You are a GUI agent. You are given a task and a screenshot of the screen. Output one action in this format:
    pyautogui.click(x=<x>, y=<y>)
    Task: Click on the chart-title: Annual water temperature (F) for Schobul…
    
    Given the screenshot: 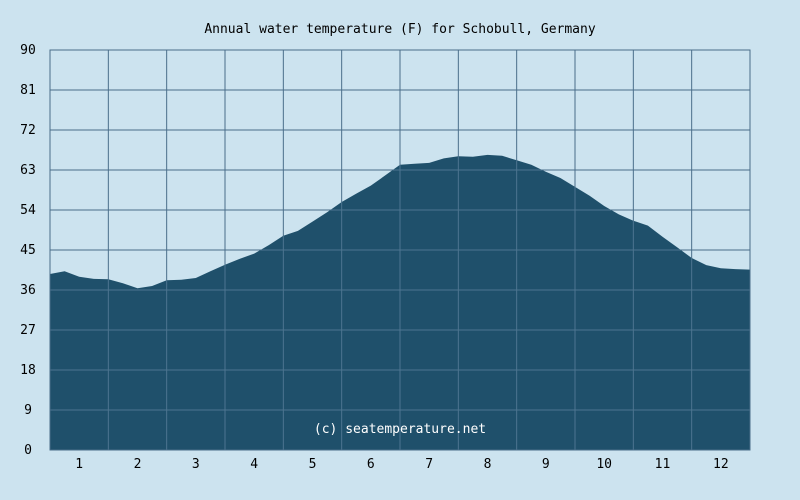 What is the action you would take?
    pyautogui.click(x=400, y=29)
    